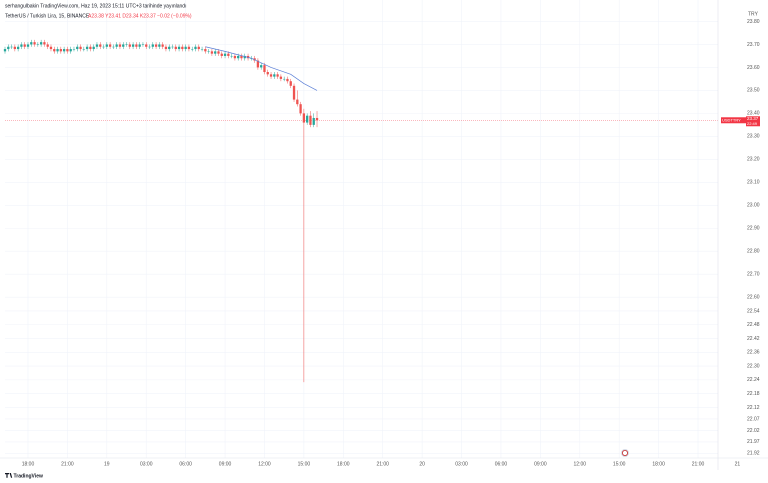 The height and width of the screenshot is (483, 768). I want to click on y-tick-label: 23.00, so click(753, 206).